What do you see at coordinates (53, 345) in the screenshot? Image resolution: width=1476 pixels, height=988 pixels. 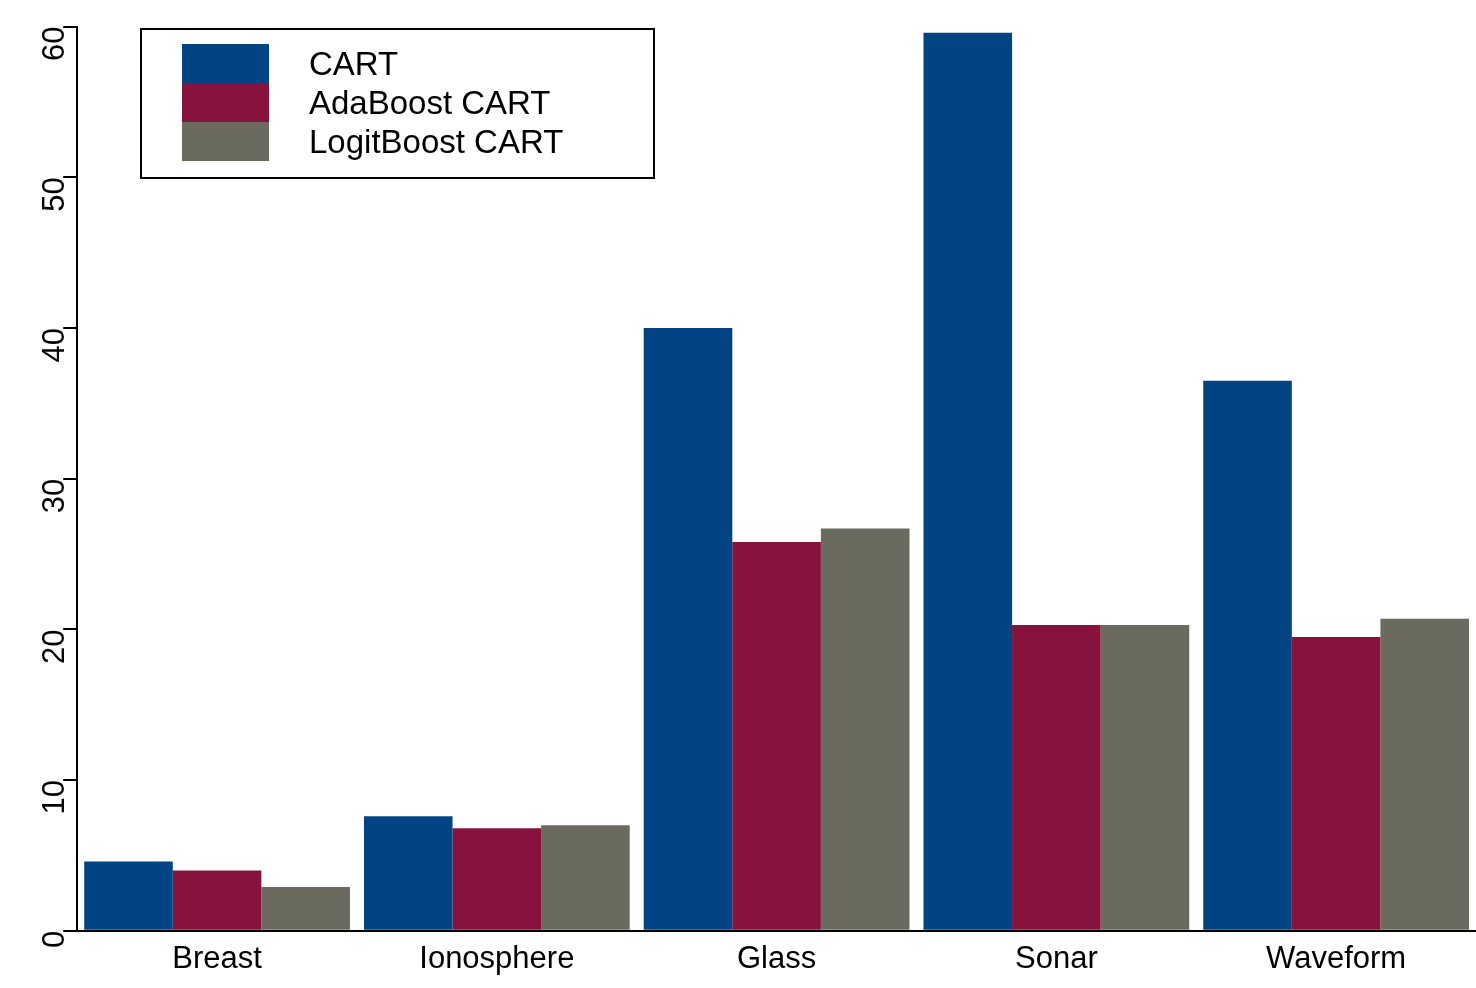 I see `y-tick-label: 40` at bounding box center [53, 345].